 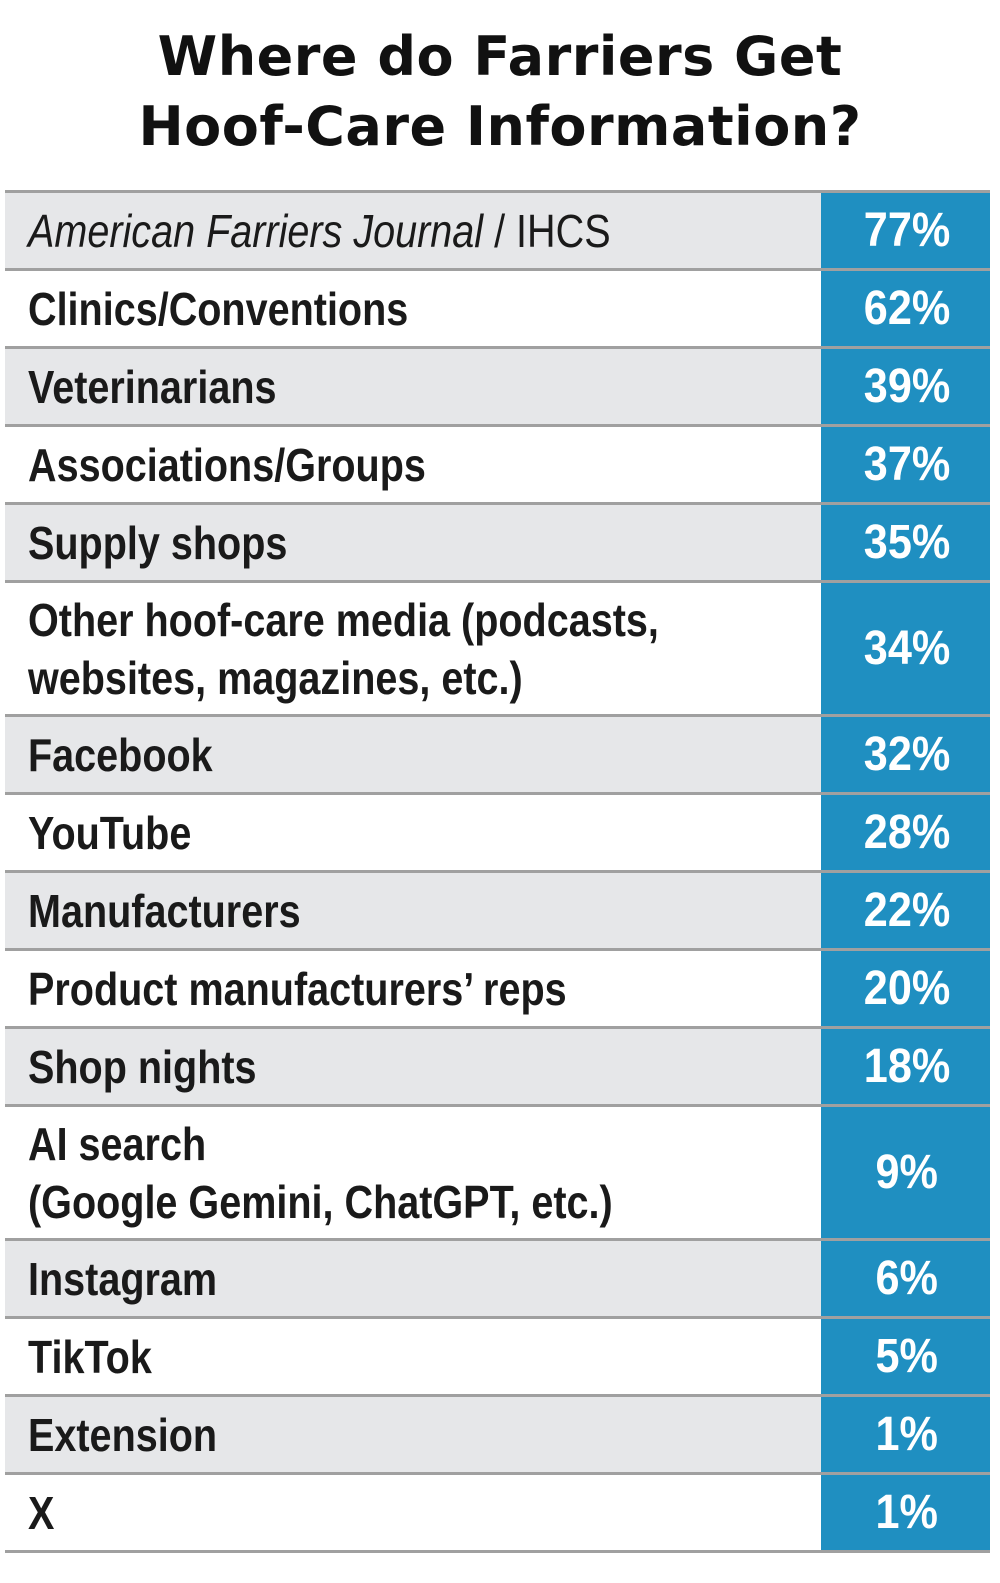 I want to click on row-label-line: X, so click(x=369, y=1513).